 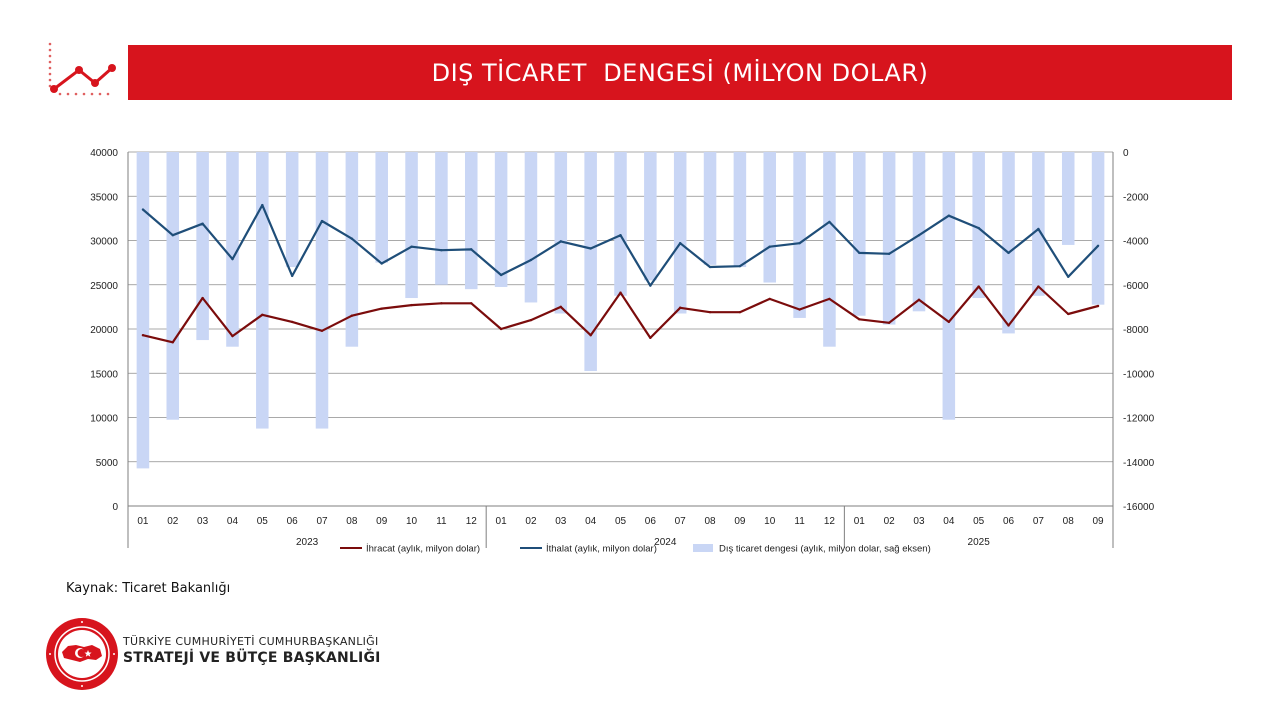 What do you see at coordinates (1139, 463) in the screenshot?
I see `right-tick-label: -14000` at bounding box center [1139, 463].